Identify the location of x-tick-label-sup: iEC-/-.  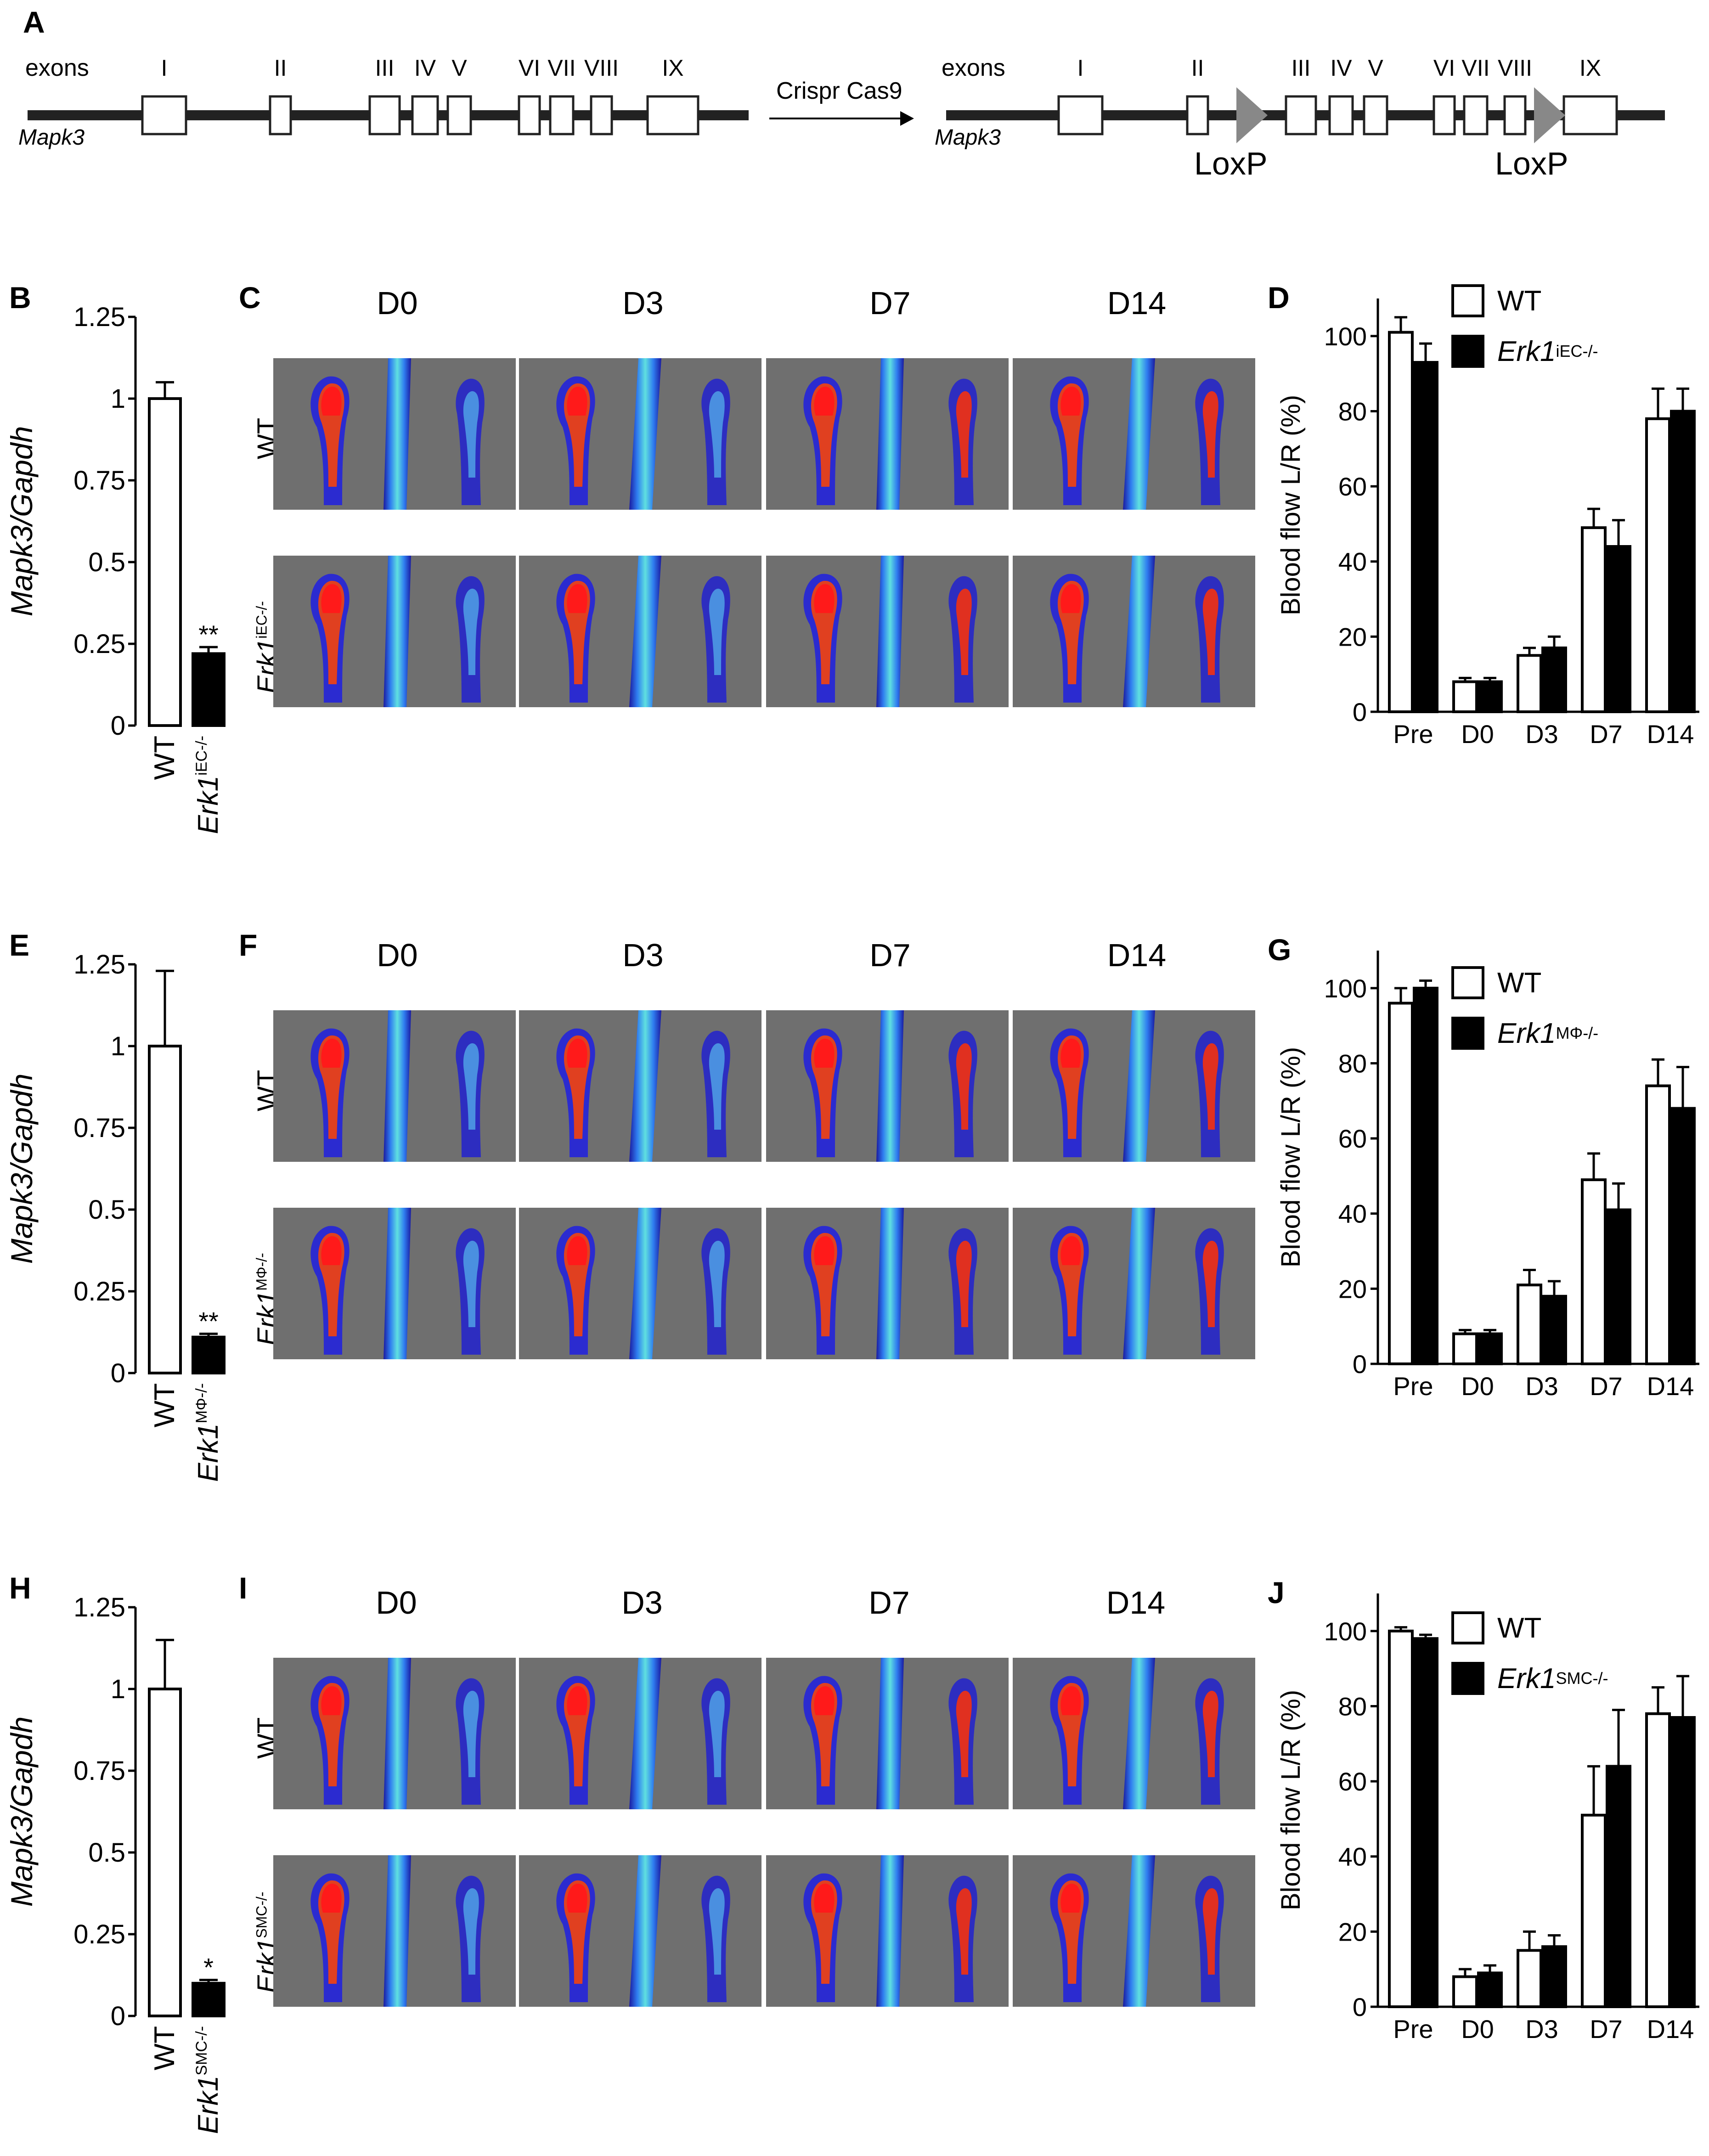
(201, 756).